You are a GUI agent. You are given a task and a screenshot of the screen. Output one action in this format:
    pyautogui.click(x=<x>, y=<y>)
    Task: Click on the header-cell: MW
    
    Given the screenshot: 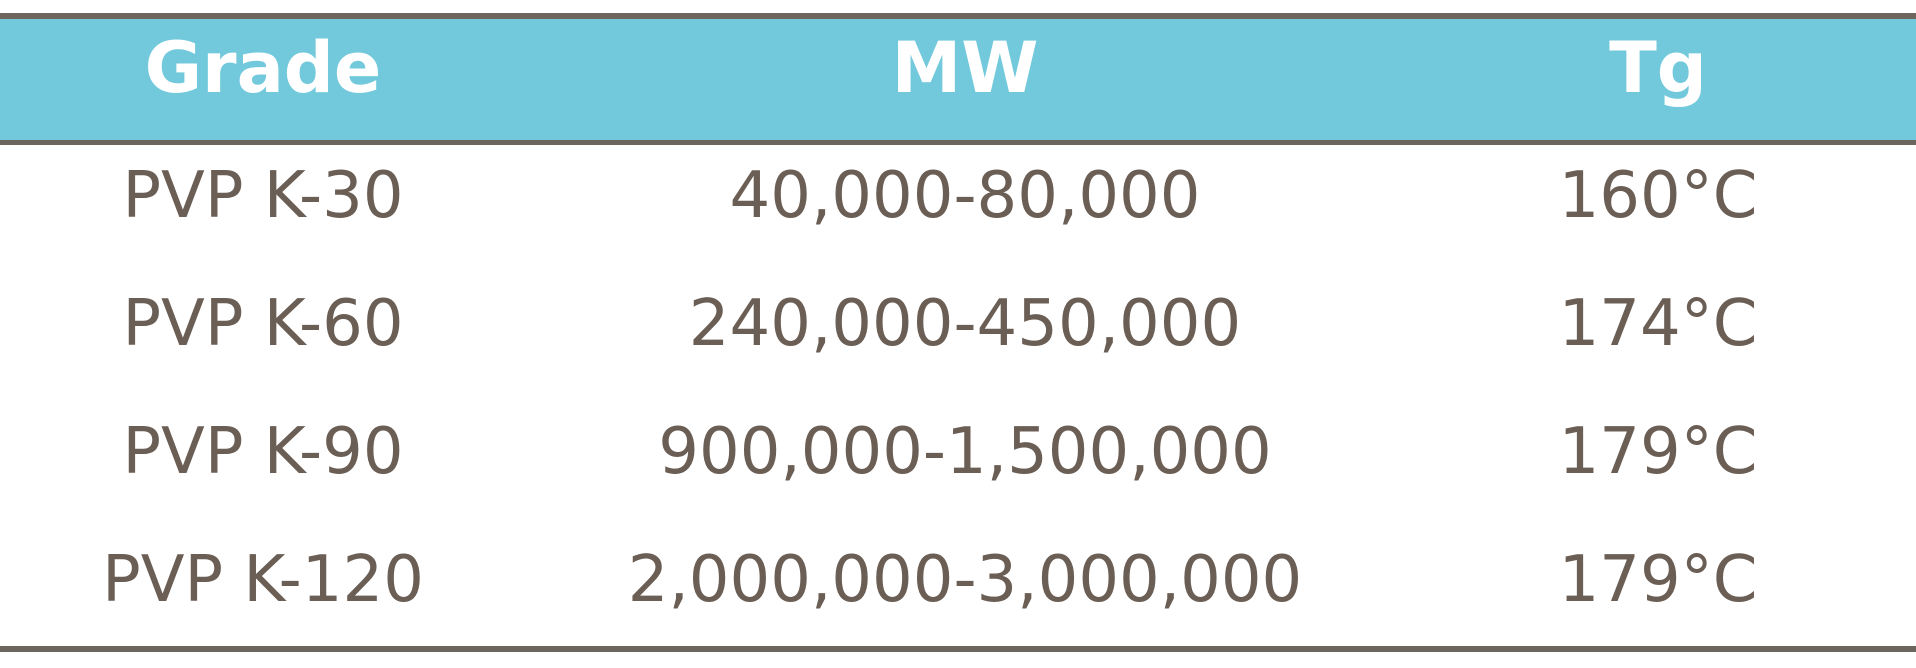 What is the action you would take?
    pyautogui.click(x=965, y=67)
    